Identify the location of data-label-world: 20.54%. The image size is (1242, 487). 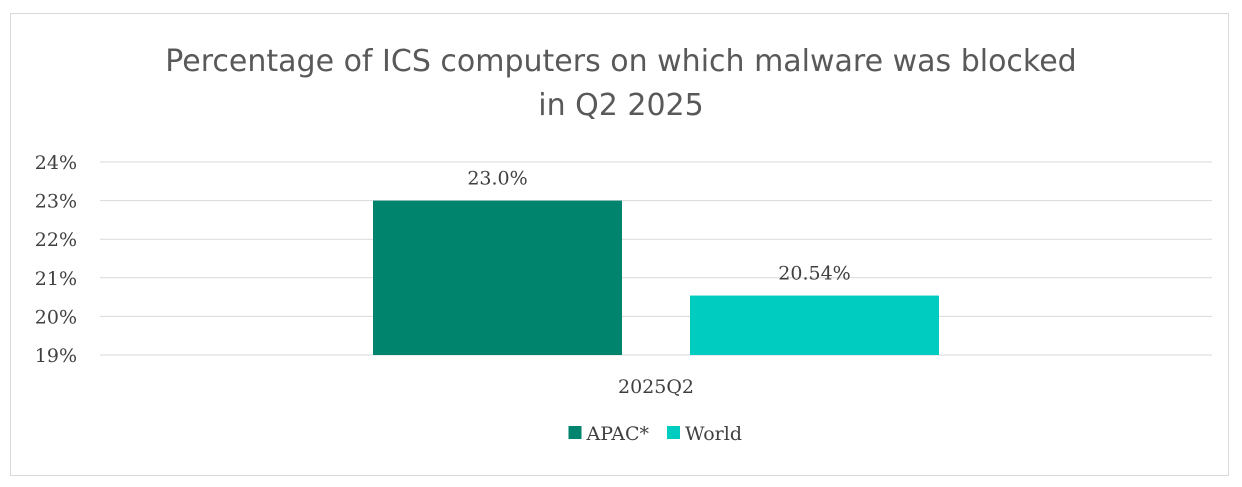
(814, 274).